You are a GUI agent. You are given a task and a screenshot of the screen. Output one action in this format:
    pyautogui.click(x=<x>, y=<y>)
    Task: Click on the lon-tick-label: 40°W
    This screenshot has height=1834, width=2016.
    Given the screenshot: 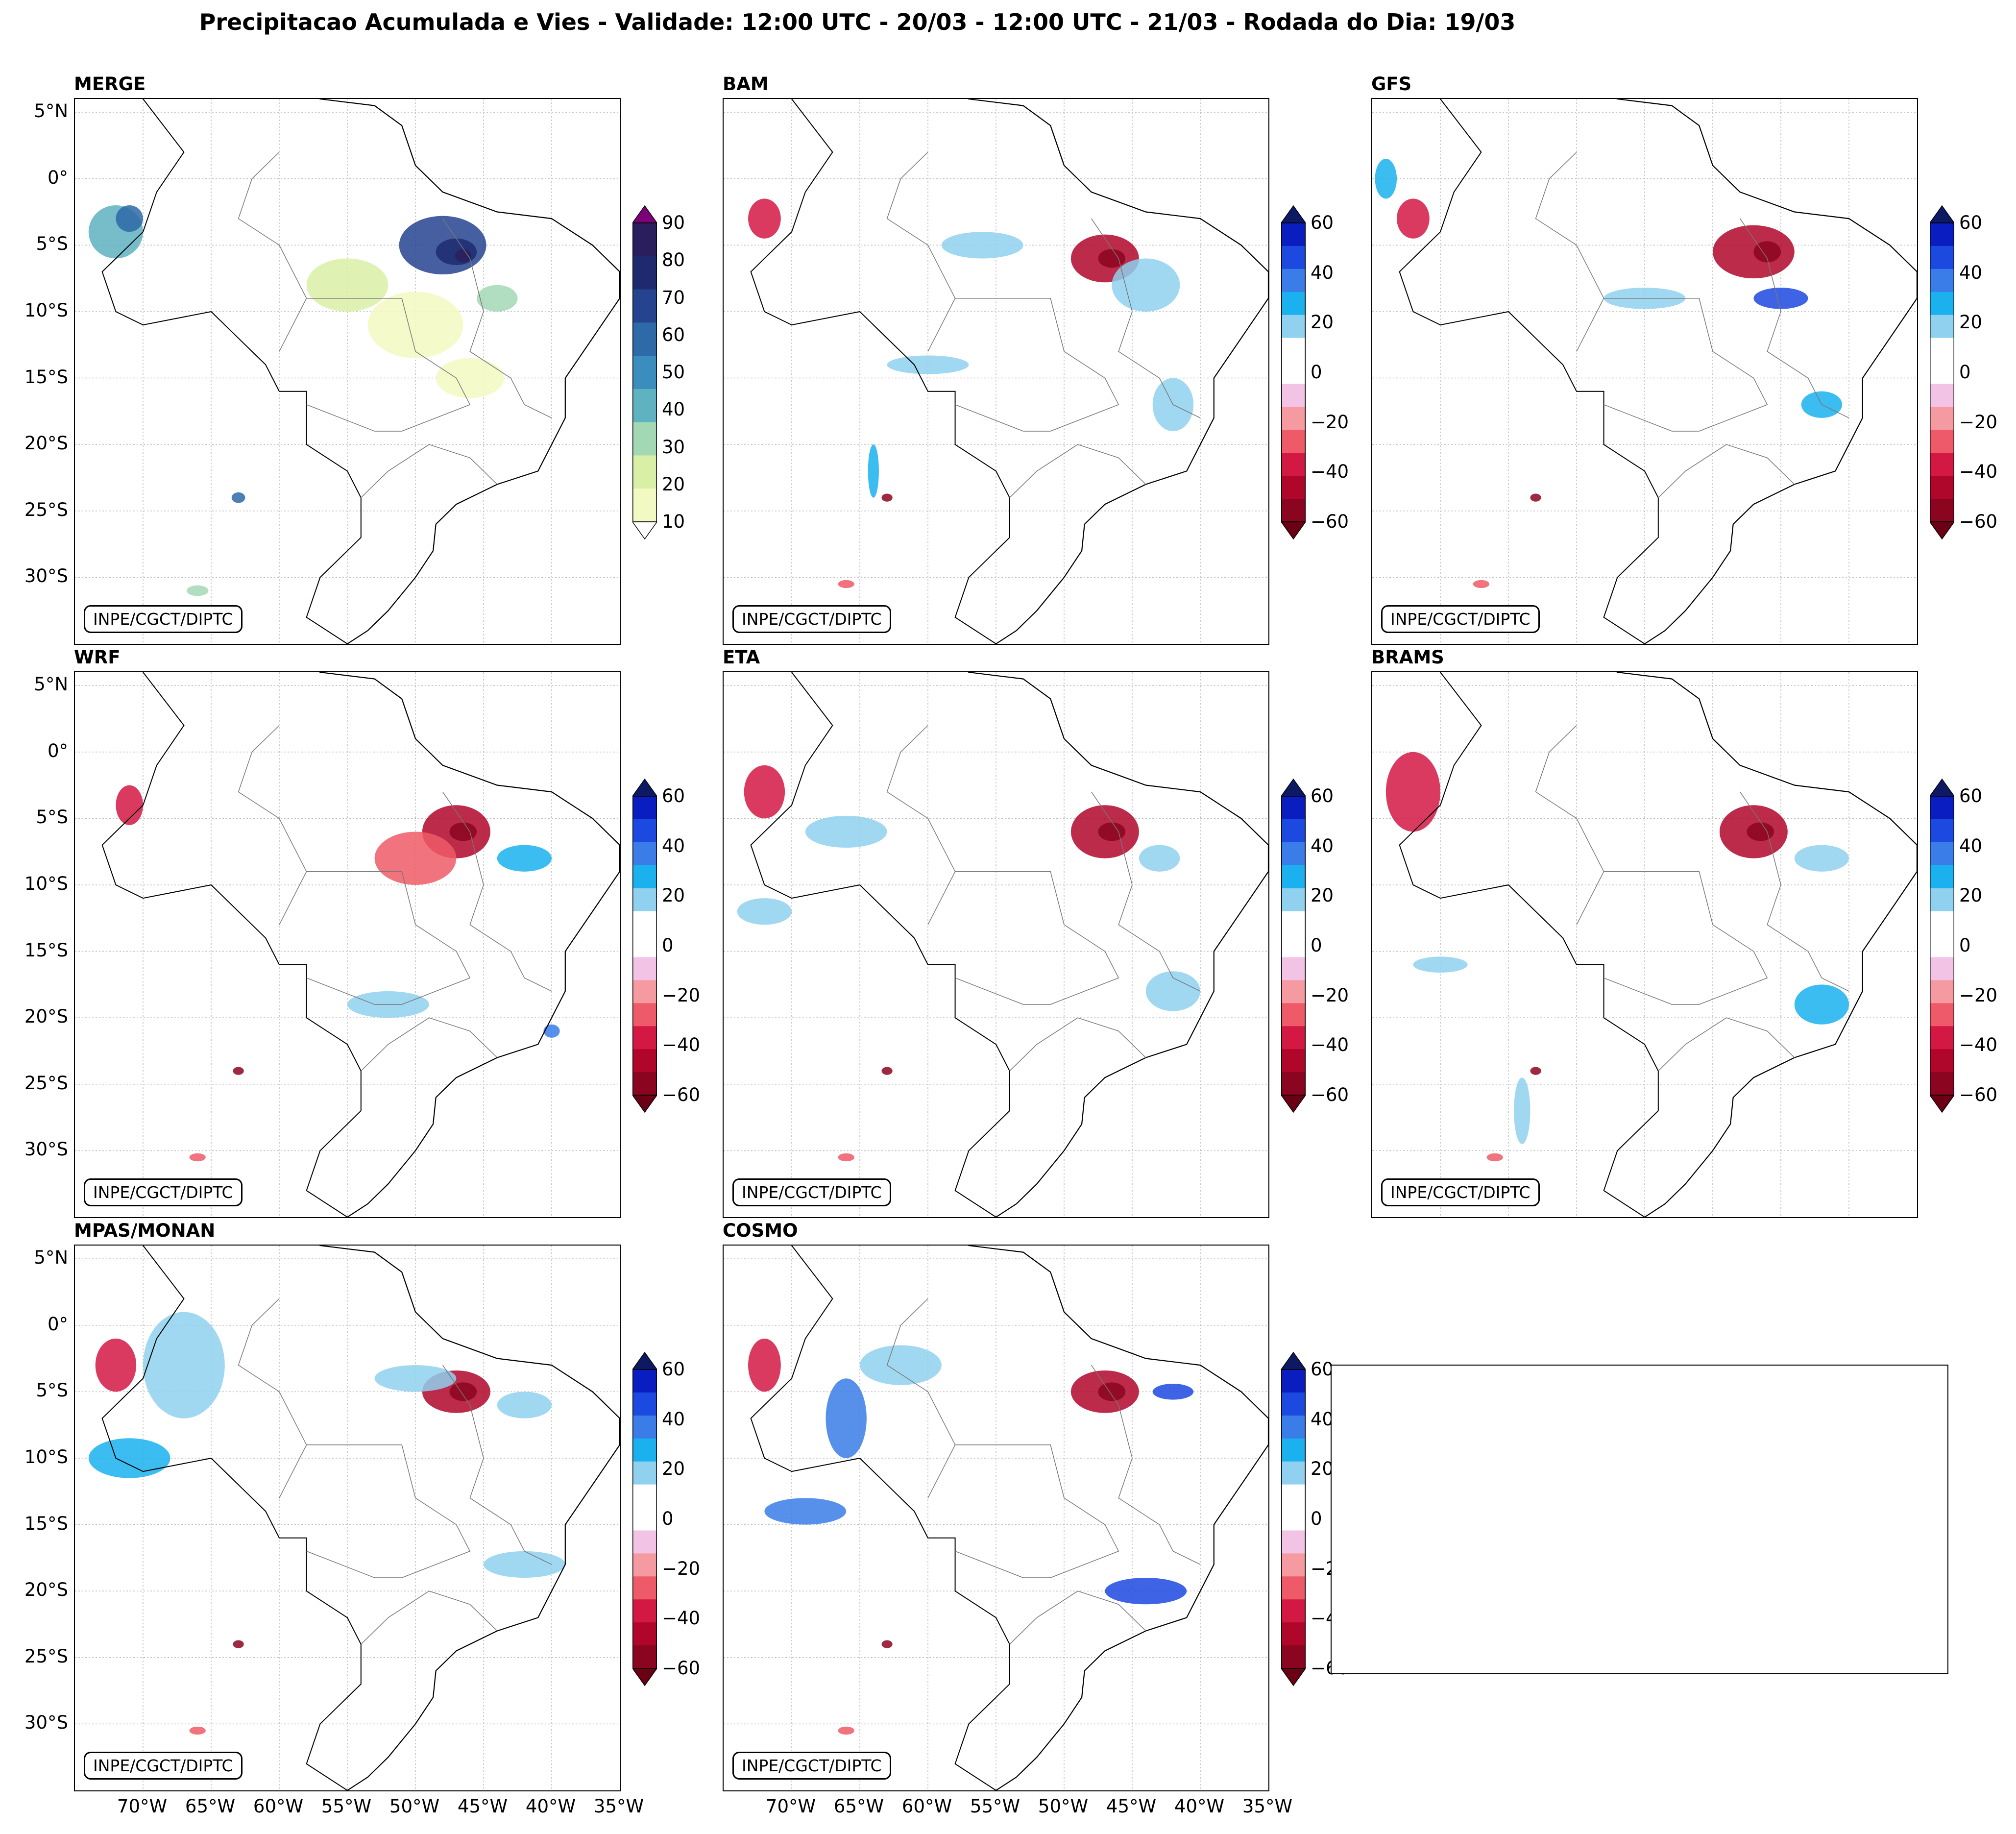 What is the action you would take?
    pyautogui.click(x=1199, y=1807)
    